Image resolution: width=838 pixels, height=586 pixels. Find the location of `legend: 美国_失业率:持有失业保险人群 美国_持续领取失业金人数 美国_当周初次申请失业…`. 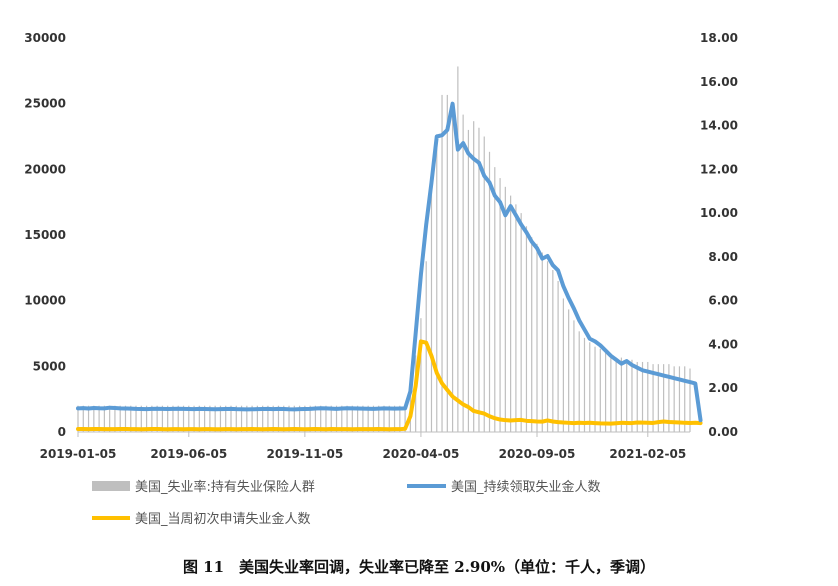

legend: 美国_失业率:持有失业保险人群 美国_持续领取失业金人数 美国_当周初次申请失业… is located at coordinates (346, 503).